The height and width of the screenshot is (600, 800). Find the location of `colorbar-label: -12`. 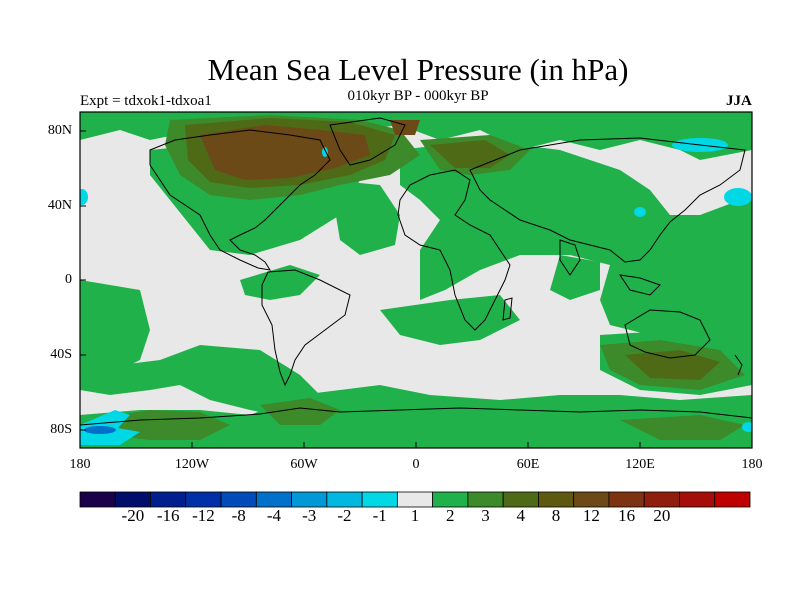

colorbar-label: -12 is located at coordinates (203, 515).